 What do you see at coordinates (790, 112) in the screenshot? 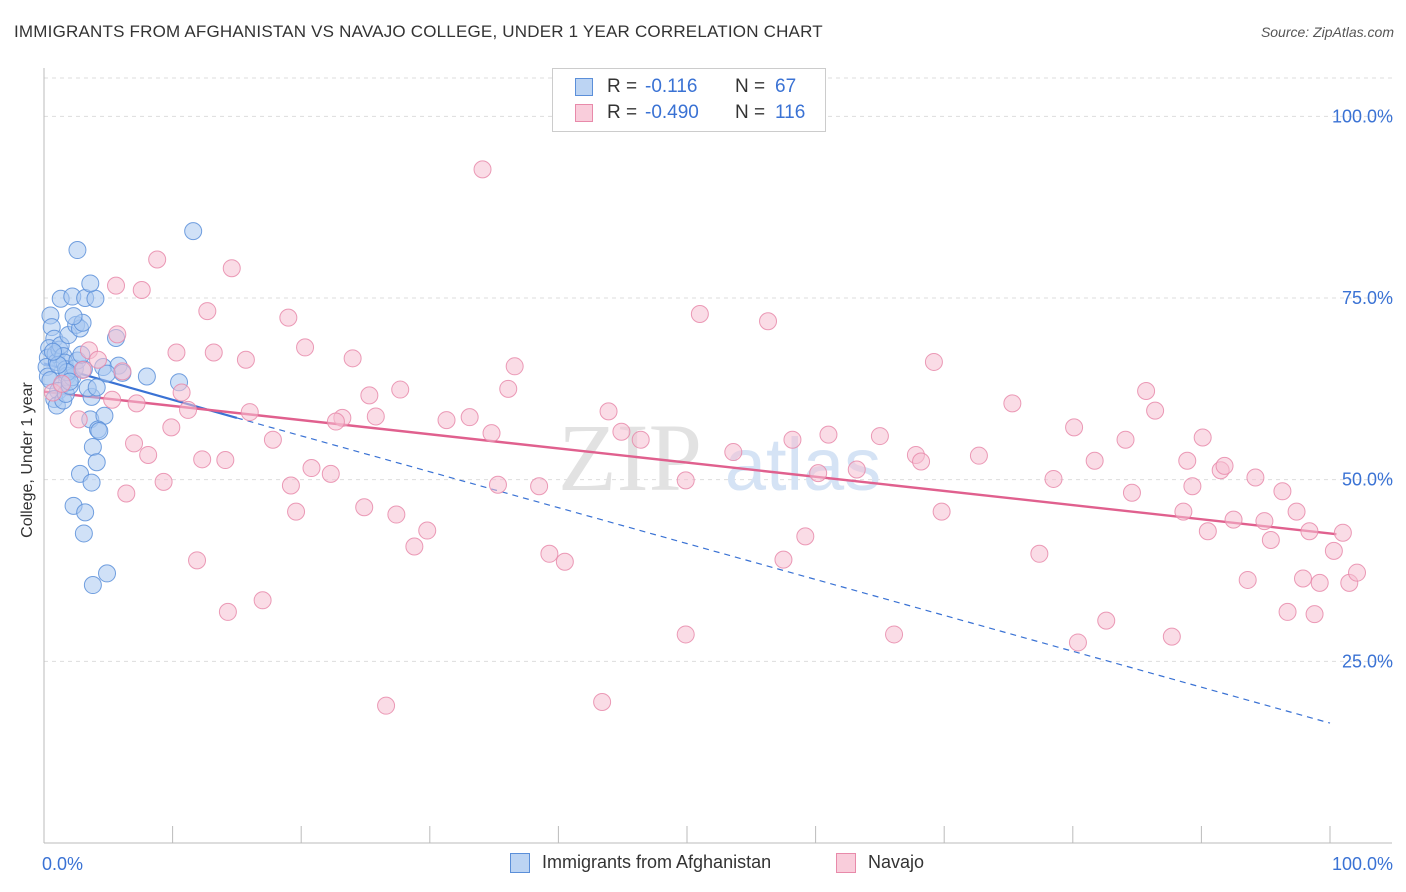
I see `n-value: 116` at bounding box center [790, 112].